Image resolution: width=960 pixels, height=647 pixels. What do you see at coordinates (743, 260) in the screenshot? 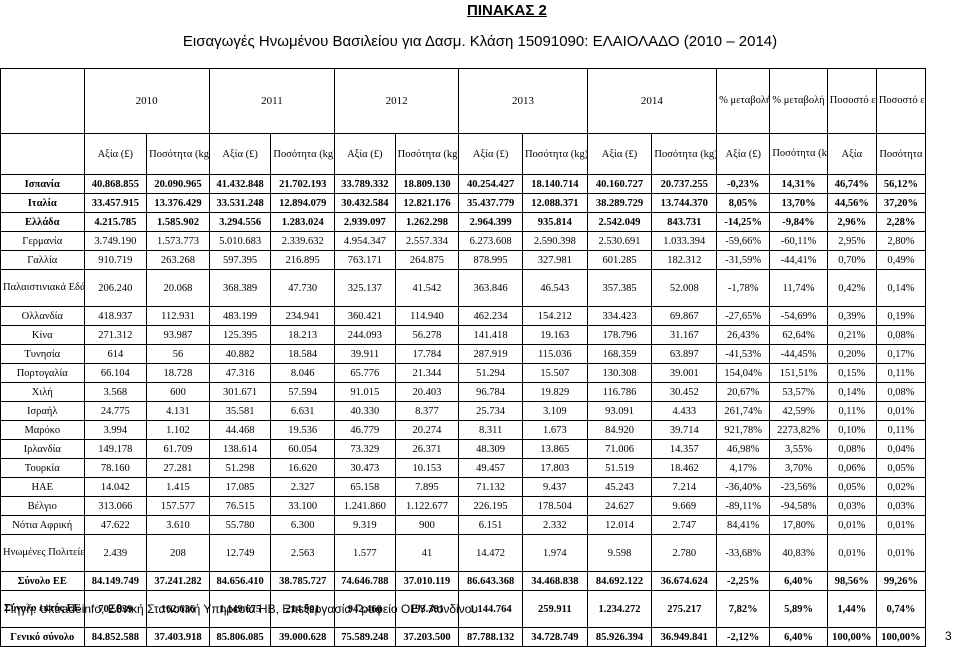
I see `pct-cell: -31,59%` at bounding box center [743, 260].